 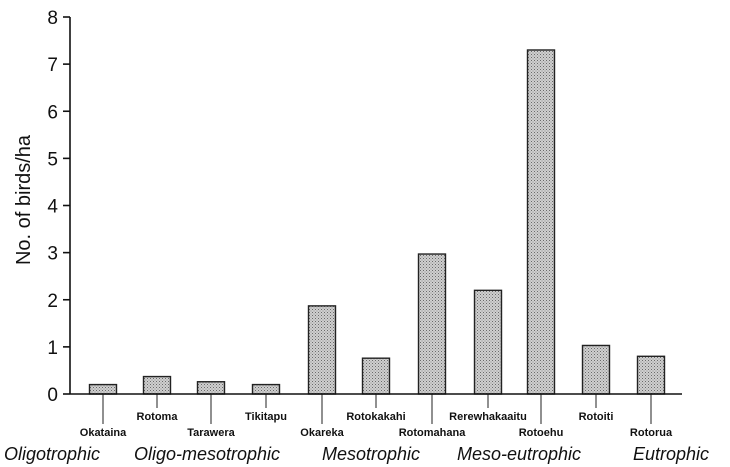 I want to click on y-axis: 0 1 2 3 4 5 6 7 8, so click(x=58, y=207).